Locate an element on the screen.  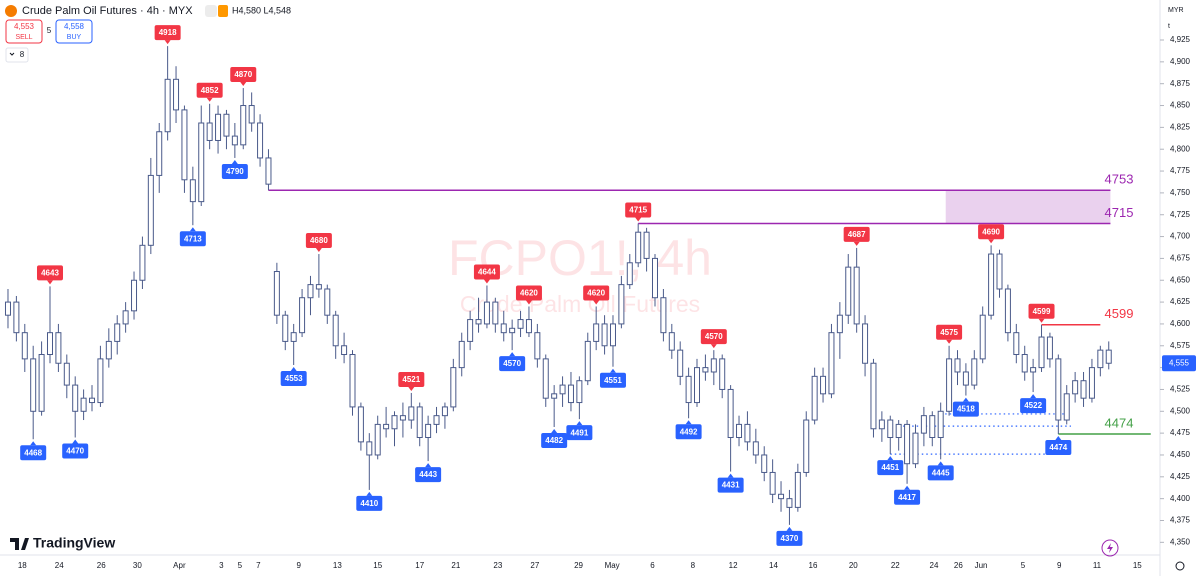
low-label: 4468 is located at coordinates (33, 452).